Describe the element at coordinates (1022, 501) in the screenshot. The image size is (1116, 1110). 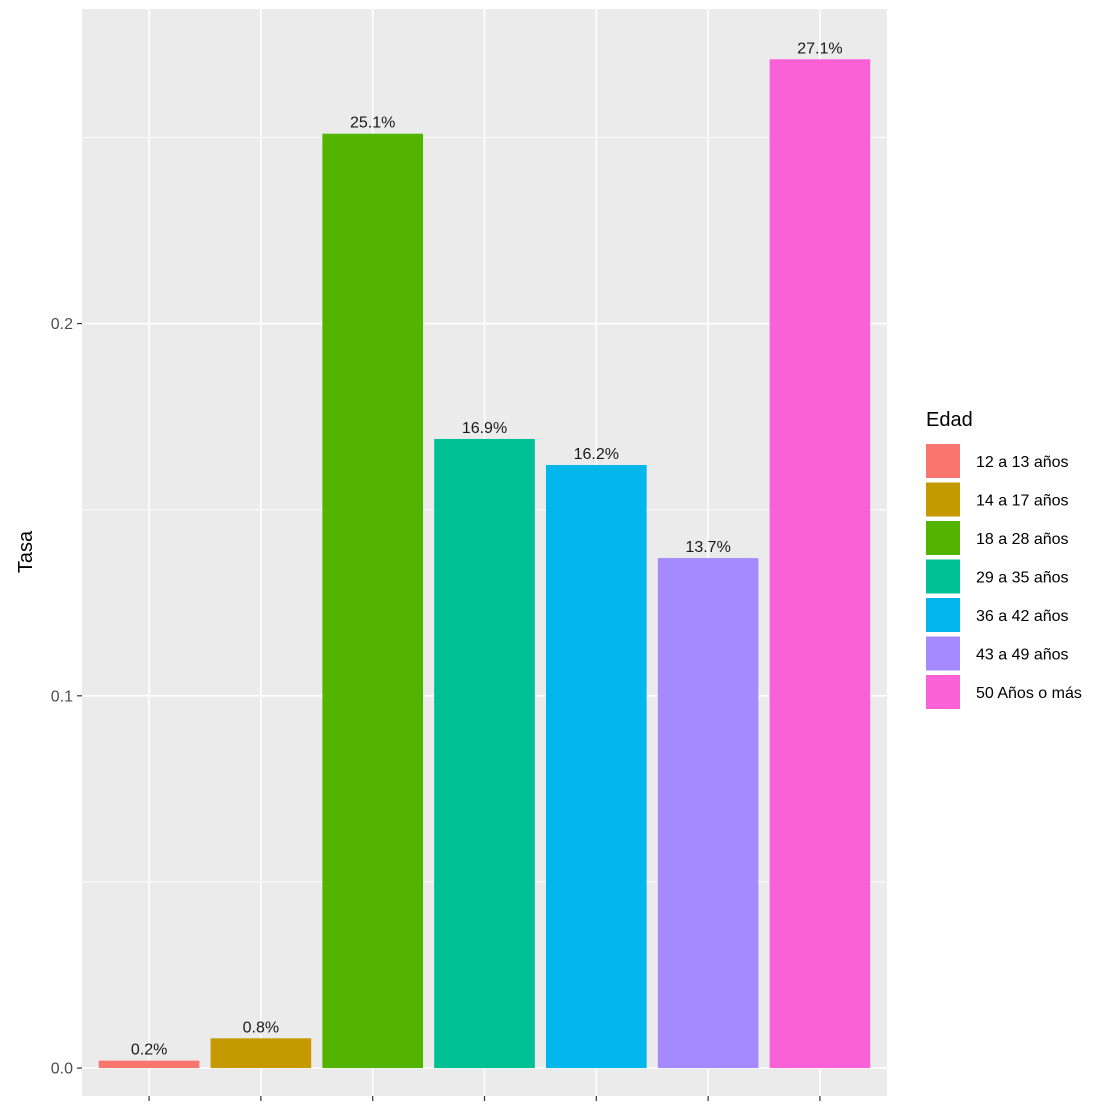
I see `legend-label: 14 a 17 años` at that location.